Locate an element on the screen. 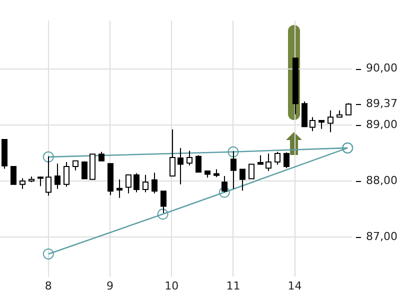 This screenshot has width=400, height=300. y-tick-label: 89,37 is located at coordinates (382, 103).